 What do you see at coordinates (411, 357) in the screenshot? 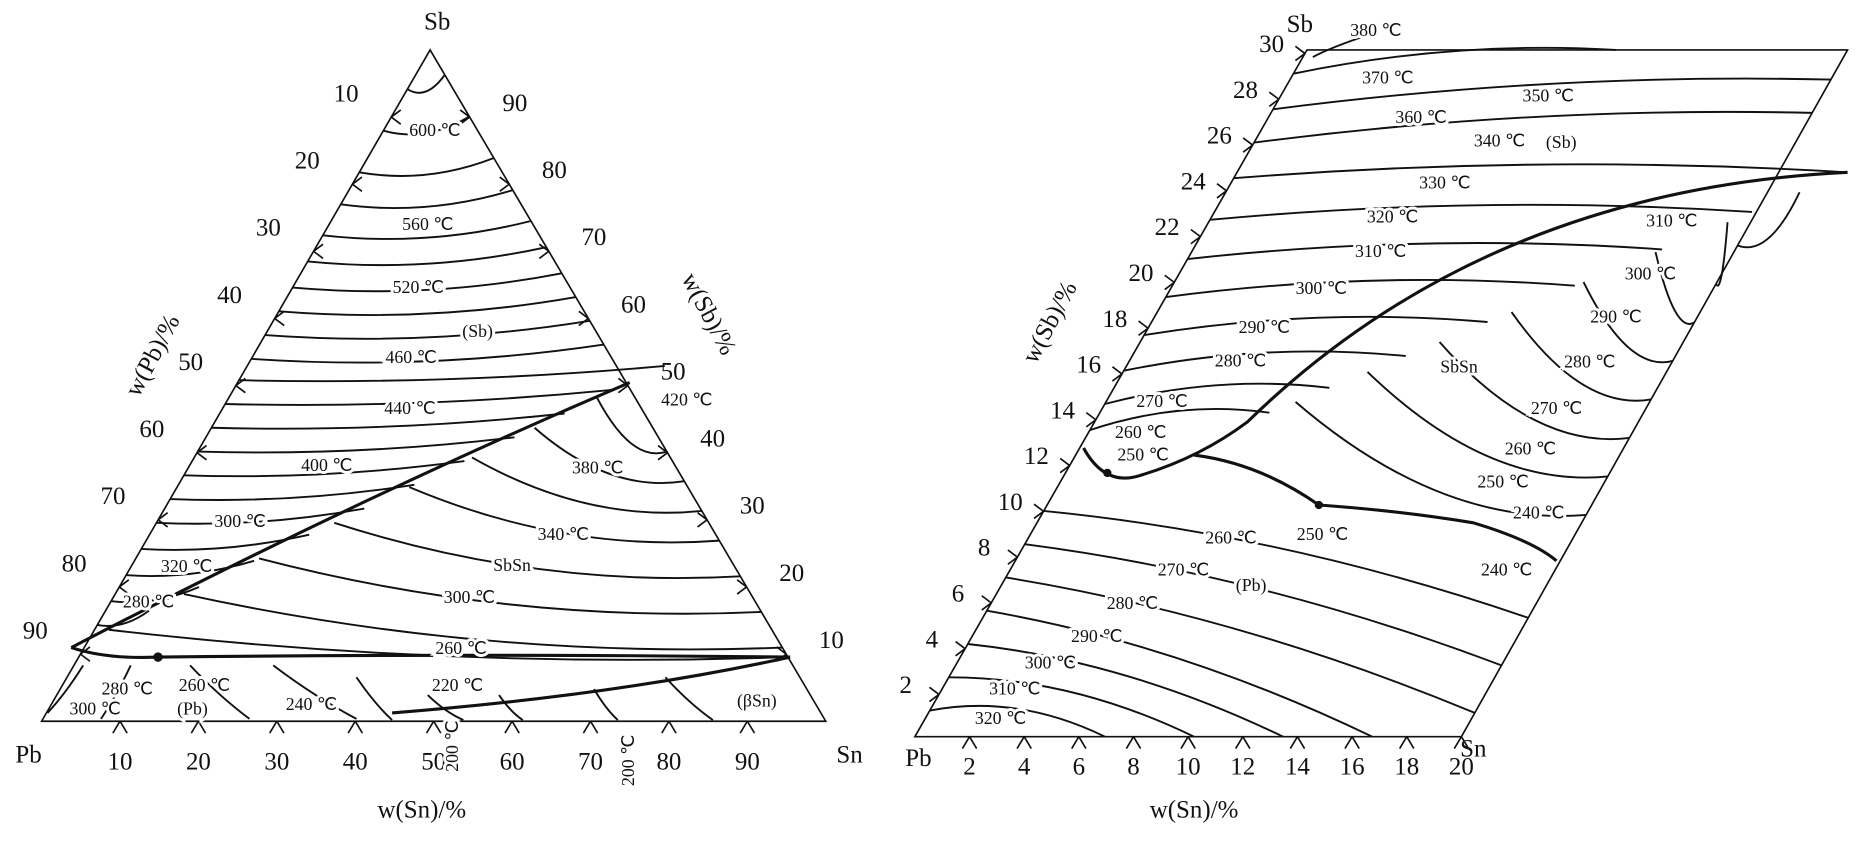
I see `isotherm-label: 460 ℃` at bounding box center [411, 357].